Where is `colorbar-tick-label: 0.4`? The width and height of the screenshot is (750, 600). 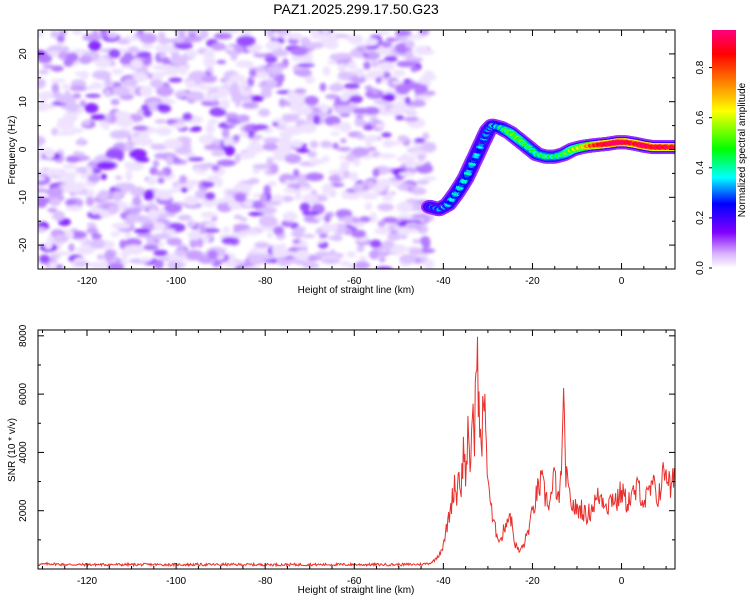
colorbar-tick-label: 0.4 is located at coordinates (700, 167).